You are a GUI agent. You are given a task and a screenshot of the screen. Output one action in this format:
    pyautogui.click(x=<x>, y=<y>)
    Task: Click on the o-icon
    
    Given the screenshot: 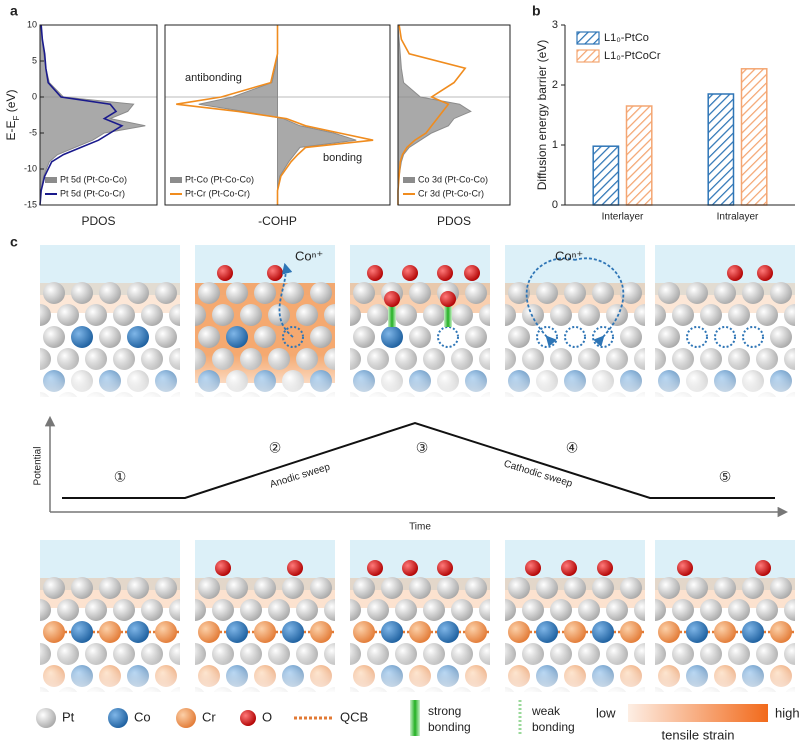 What is the action you would take?
    pyautogui.click(x=248, y=718)
    